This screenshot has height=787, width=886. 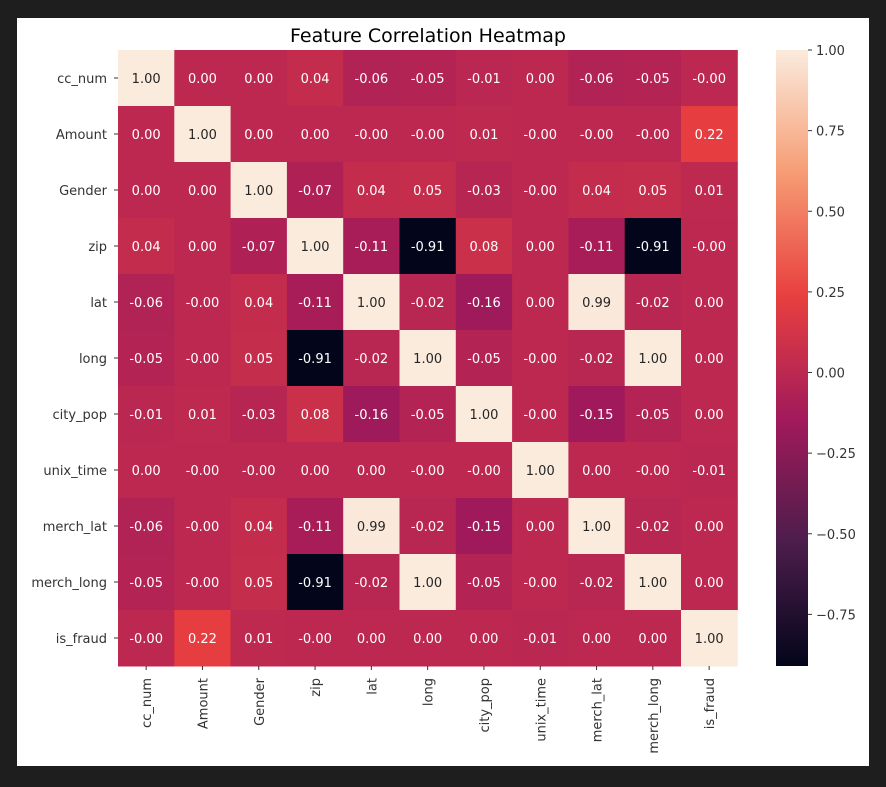 I want to click on cell-value-label: -0.11, so click(x=372, y=247).